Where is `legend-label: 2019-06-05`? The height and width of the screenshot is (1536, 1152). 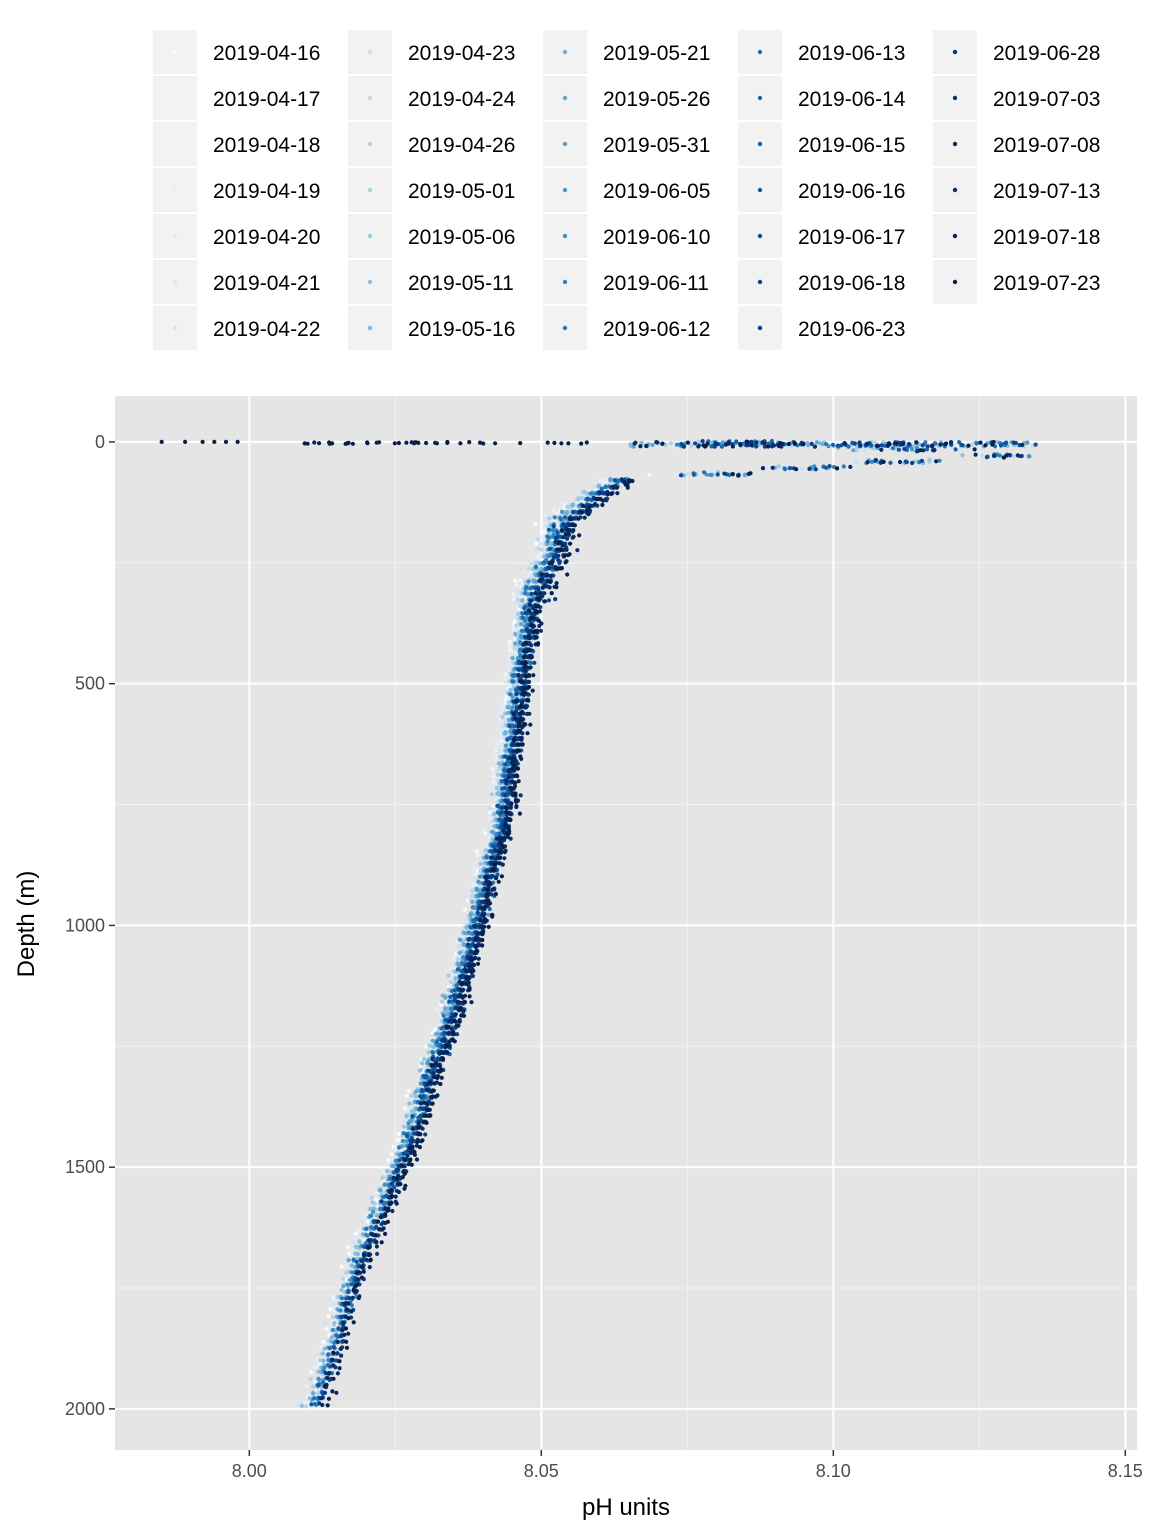
legend-label: 2019-06-05 is located at coordinates (656, 191).